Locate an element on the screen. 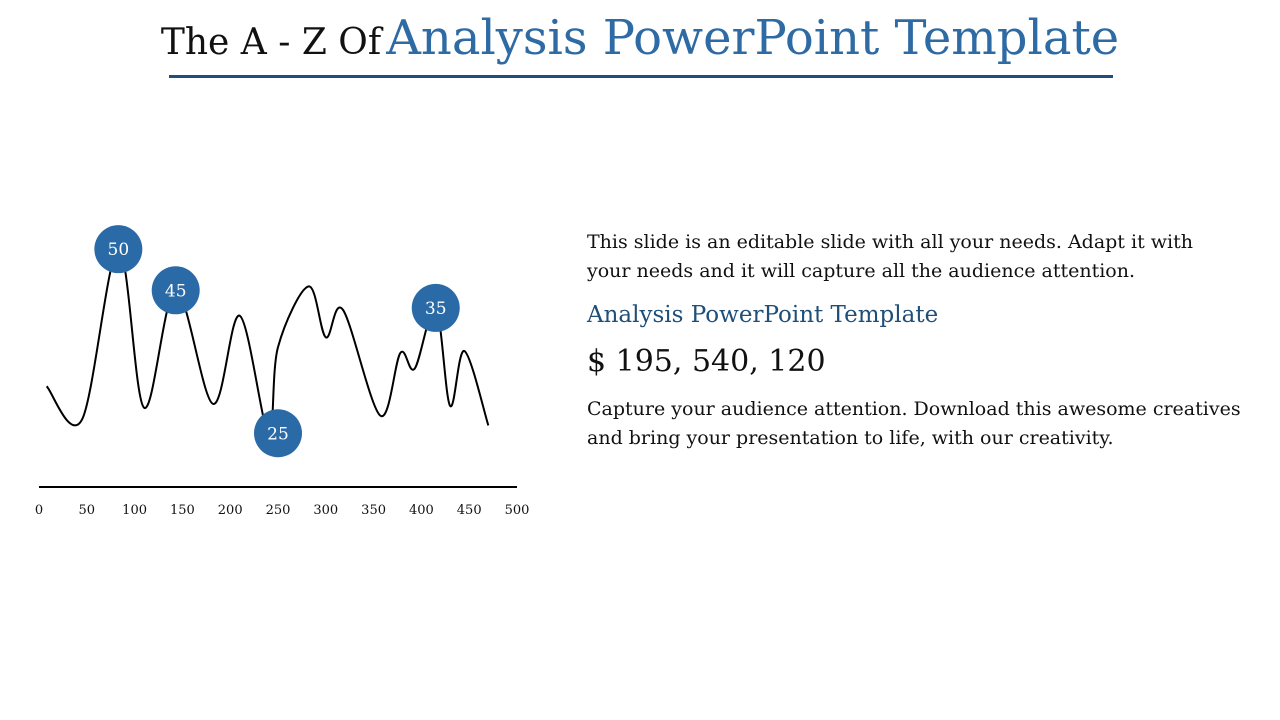  marker-label: 35 is located at coordinates (436, 309).